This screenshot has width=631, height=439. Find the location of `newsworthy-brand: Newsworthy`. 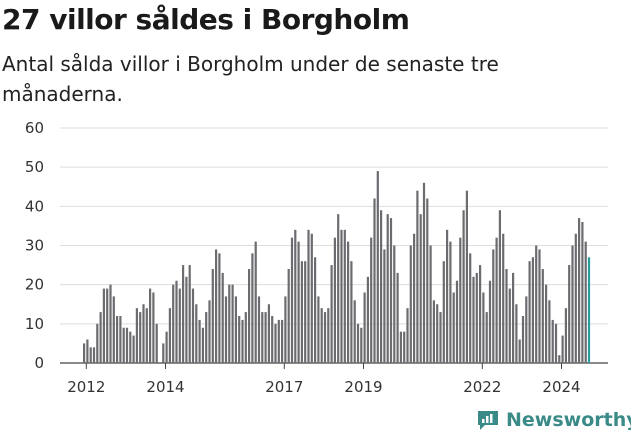

newsworthy-brand: Newsworthy is located at coordinates (553, 420).